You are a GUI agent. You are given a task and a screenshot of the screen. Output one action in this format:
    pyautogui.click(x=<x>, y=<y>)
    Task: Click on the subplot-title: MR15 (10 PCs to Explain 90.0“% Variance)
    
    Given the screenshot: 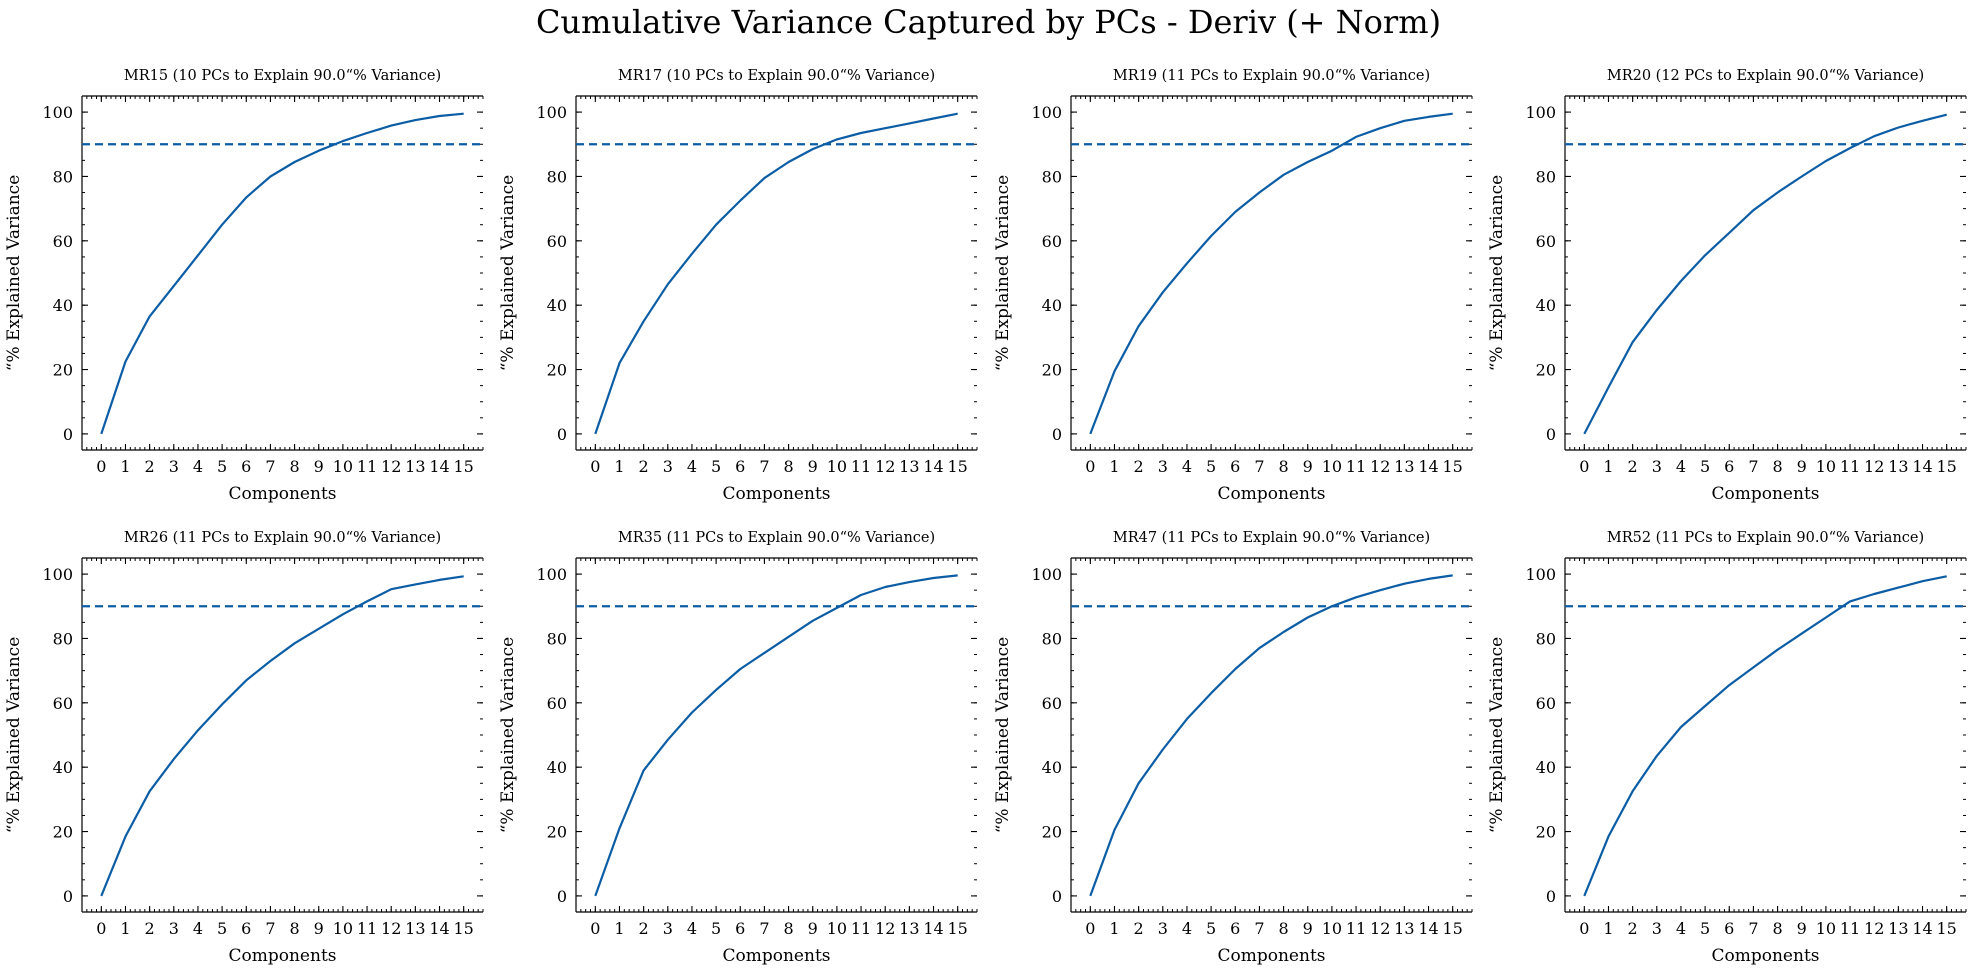 What is the action you would take?
    pyautogui.click(x=282, y=76)
    